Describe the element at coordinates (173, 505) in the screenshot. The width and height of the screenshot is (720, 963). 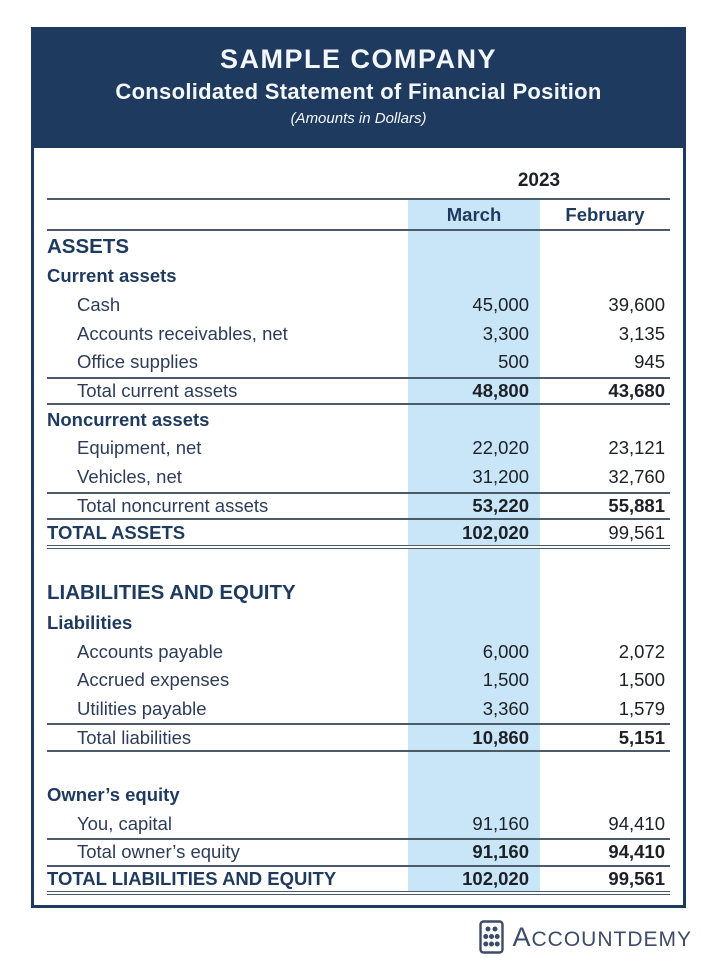
I see `total-label: Total noncurrent assets` at that location.